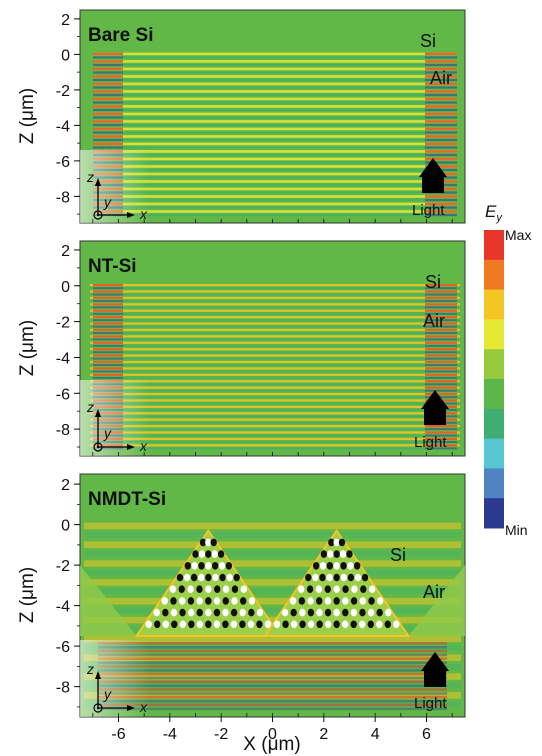  I want to click on panel-nmdt-si-title: NMDT-Si, so click(127, 499).